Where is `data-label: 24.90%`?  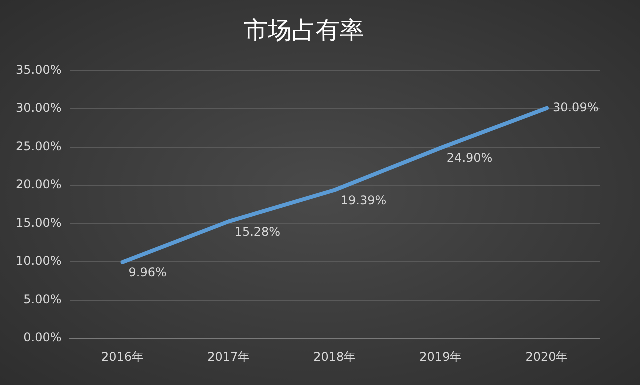
data-label: 24.90% is located at coordinates (469, 158).